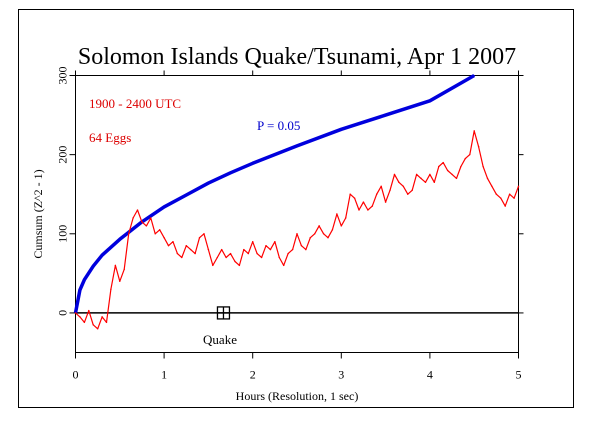  Describe the element at coordinates (278, 125) in the screenshot. I see `probability-label: P = 0.05` at that location.